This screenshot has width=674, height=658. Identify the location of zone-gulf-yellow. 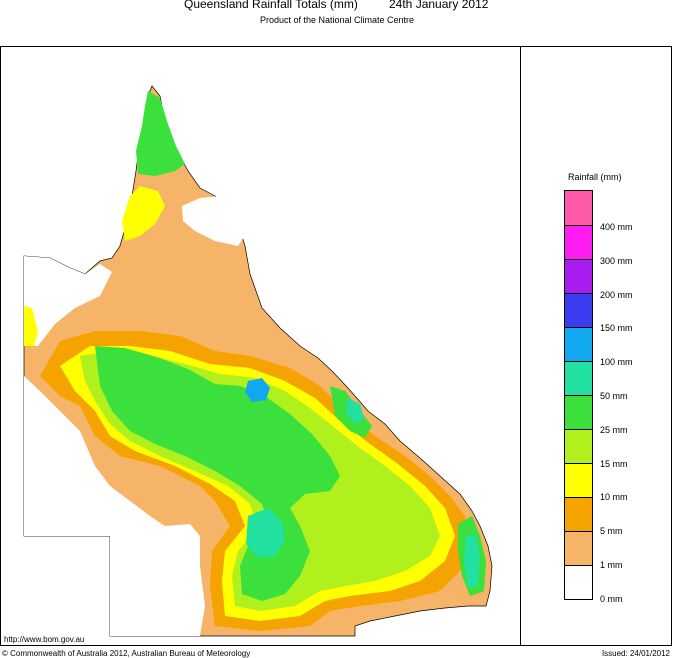
(31, 326).